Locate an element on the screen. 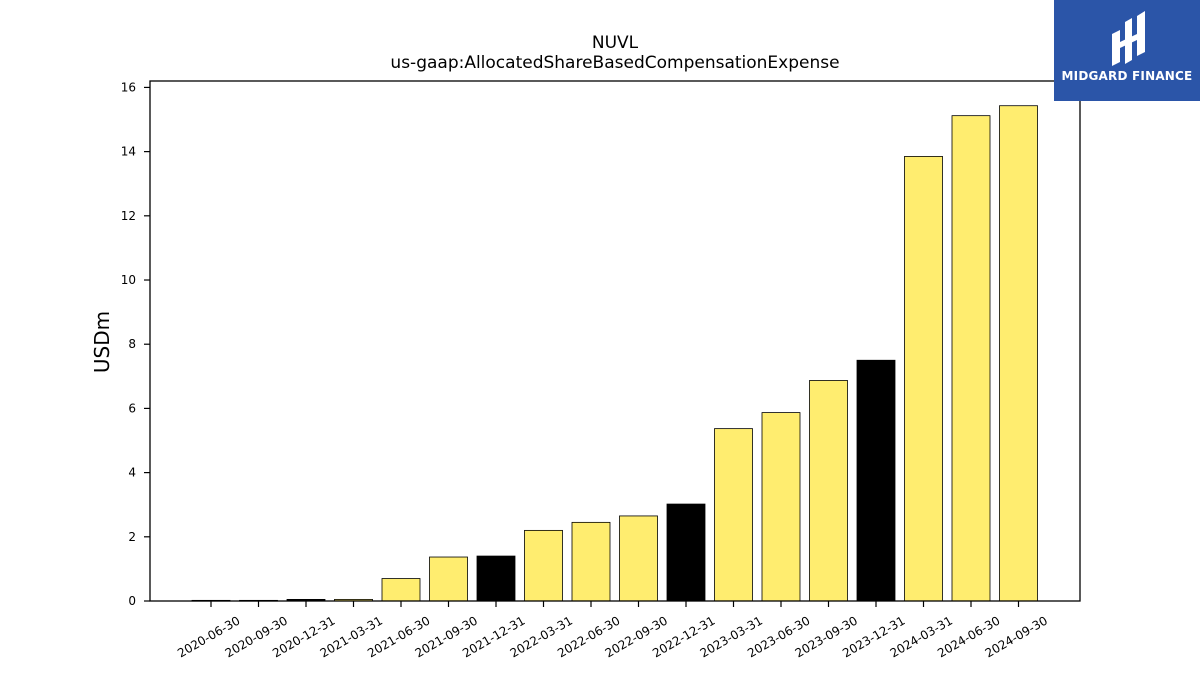 The image size is (1200, 675). y-tick-label: 0 is located at coordinates (132, 601).